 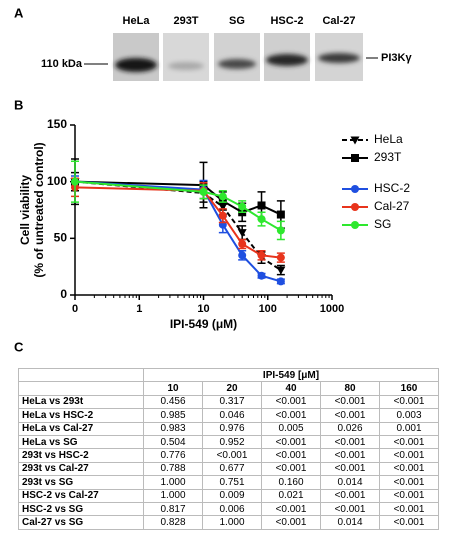 I want to click on table-cell: 160, so click(x=409, y=388).